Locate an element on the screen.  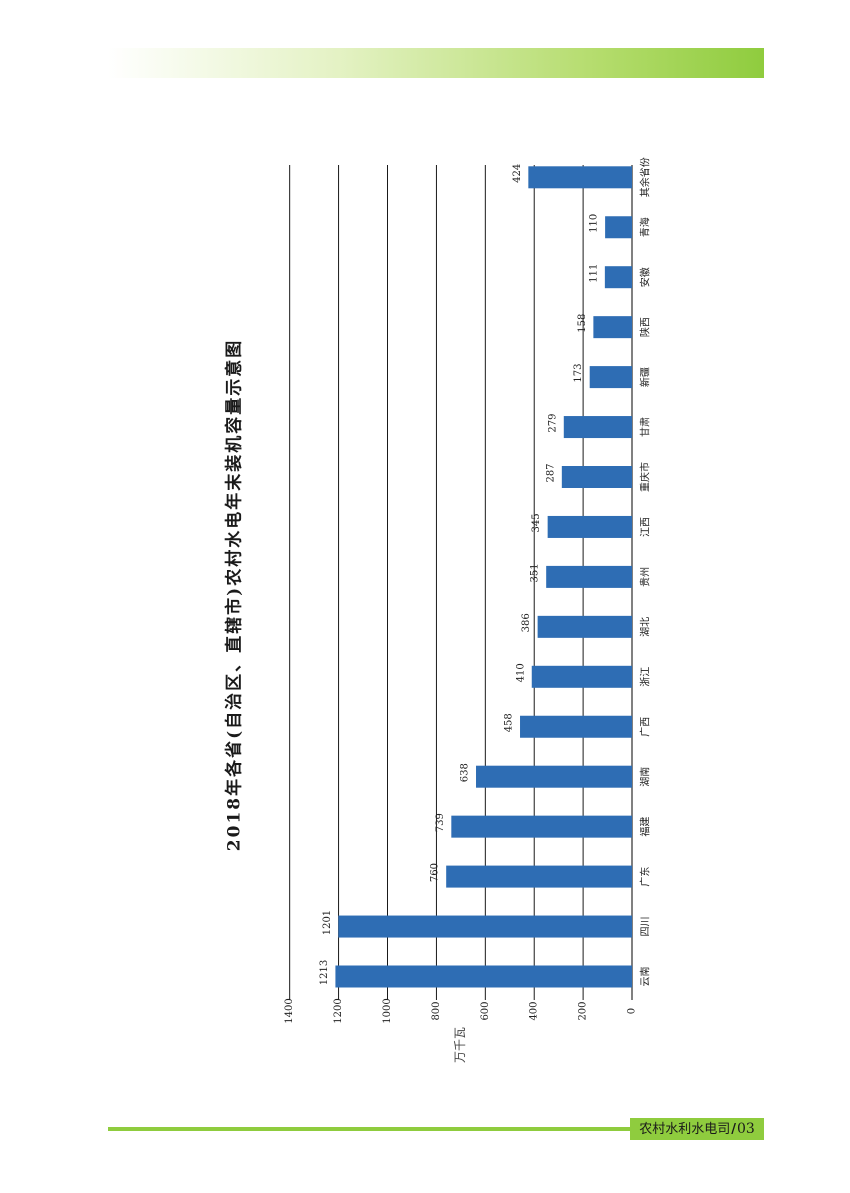
footer-page-number: 03 is located at coordinates (745, 1129).